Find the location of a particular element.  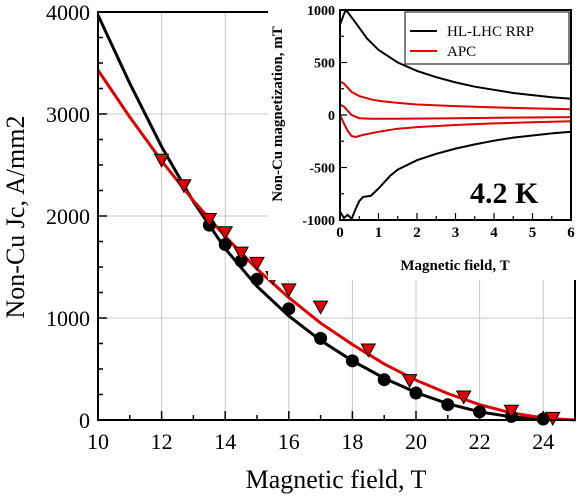

inset-y-axis-label: Non-Cu magnetization, mT is located at coordinates (278, 113).